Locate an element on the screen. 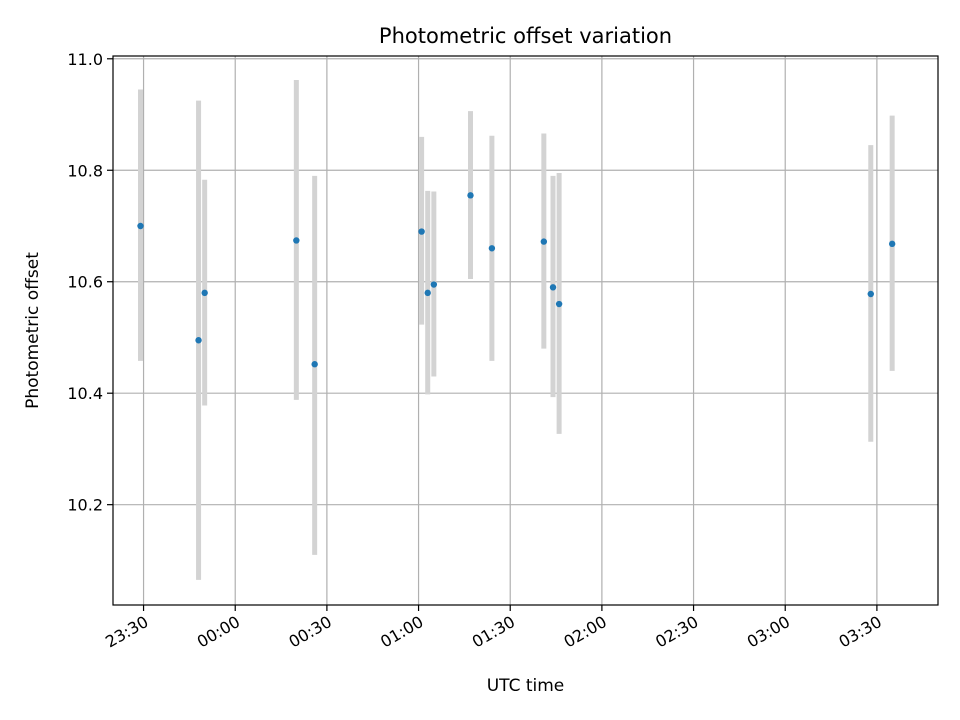 The width and height of the screenshot is (960, 720). y-tick-label: 10.8 is located at coordinates (85, 170).